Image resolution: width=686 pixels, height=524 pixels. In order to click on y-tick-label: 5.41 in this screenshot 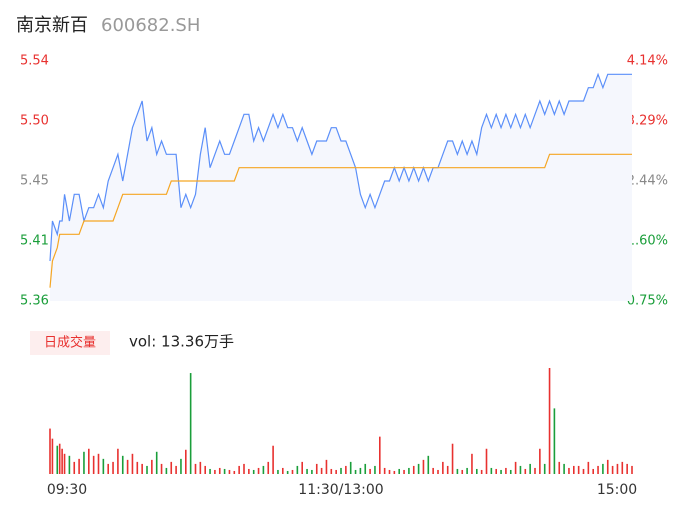, I will do `click(34, 241)`.